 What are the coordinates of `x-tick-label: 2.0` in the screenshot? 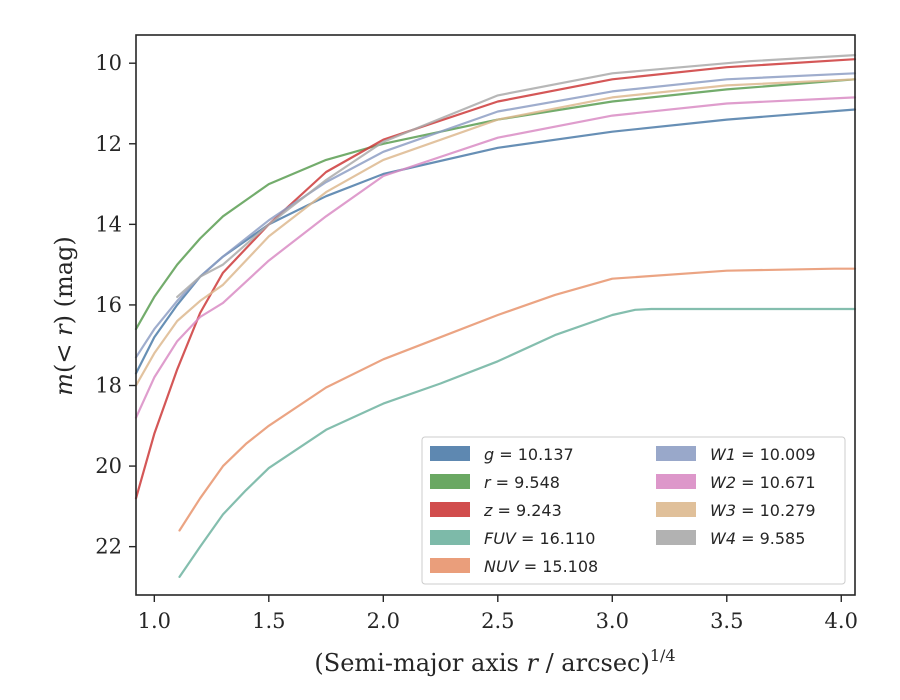 It's located at (383, 621).